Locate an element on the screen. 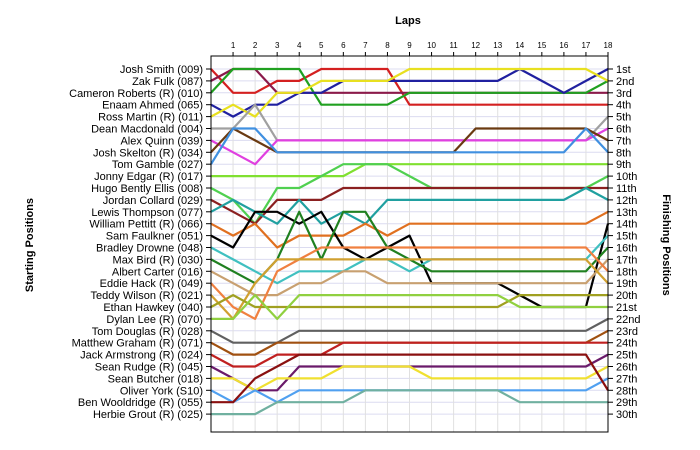  starting-position-label: Sam Faulkner (051) is located at coordinates (154, 237).